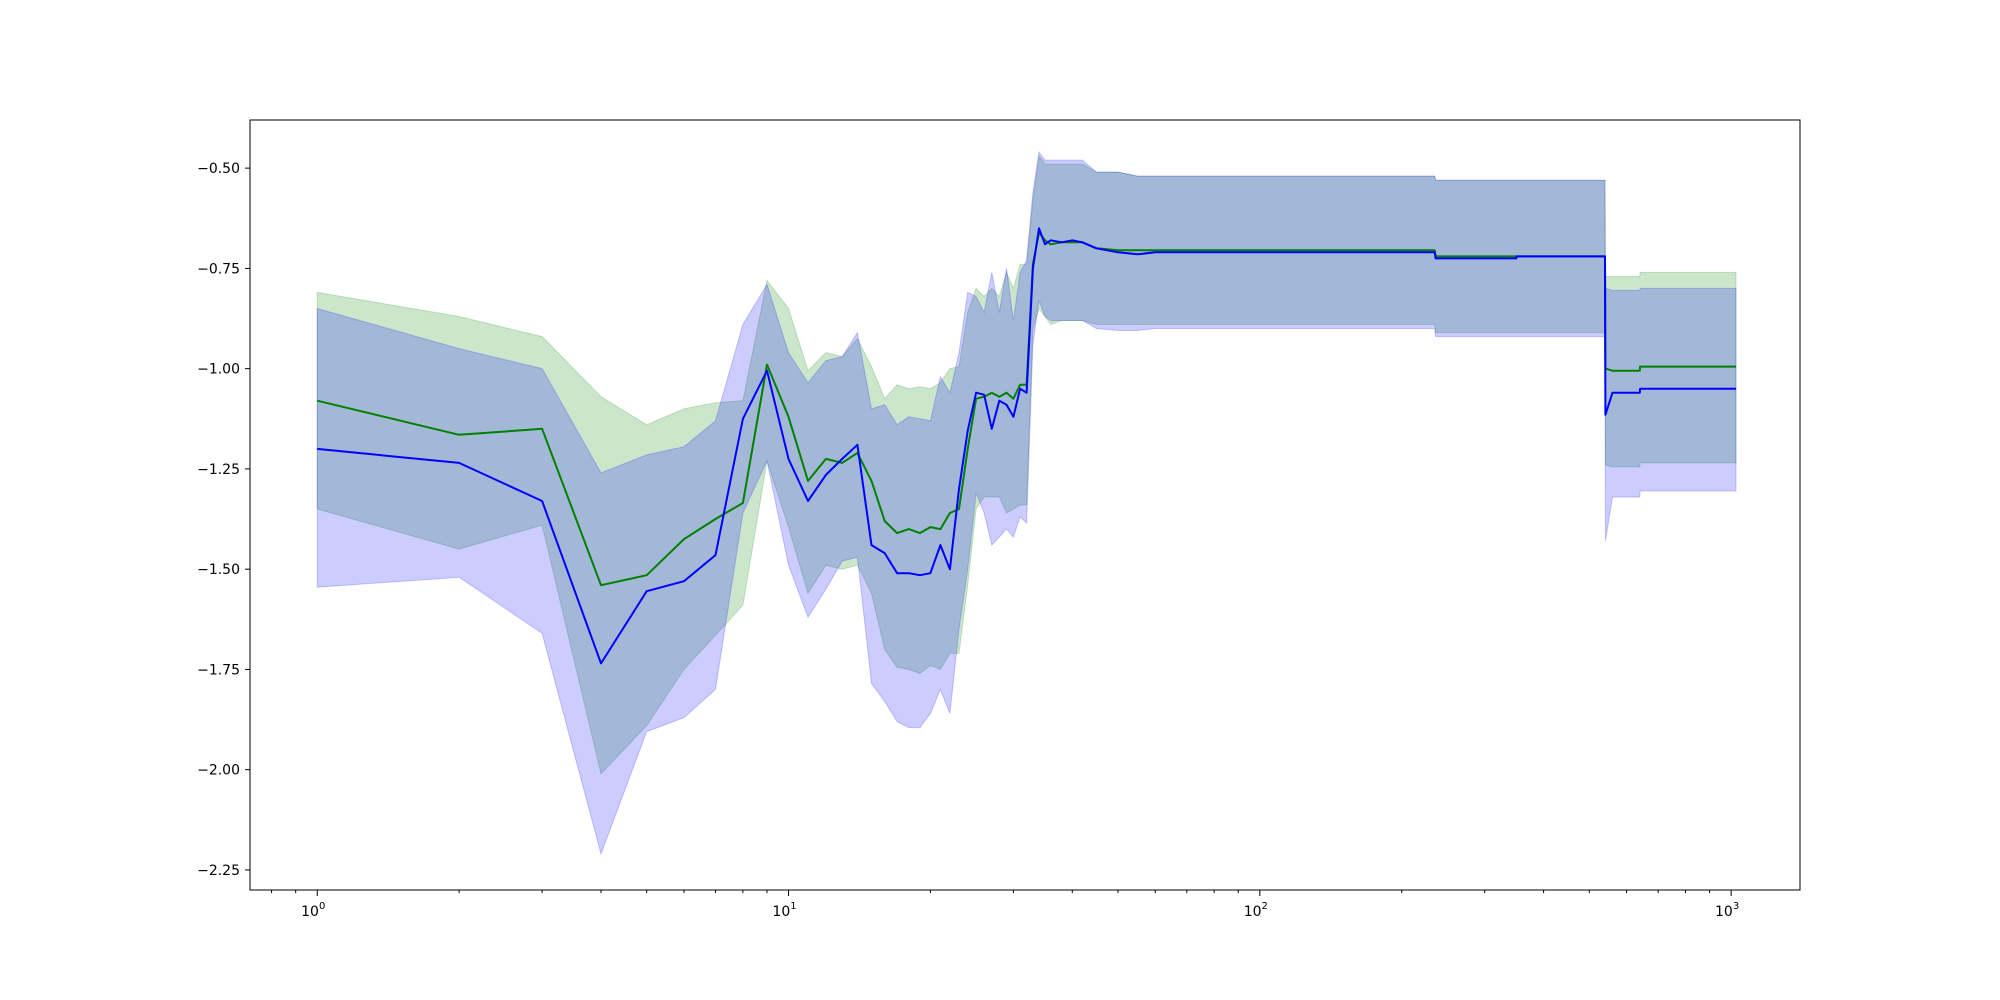 The height and width of the screenshot is (1000, 2000). I want to click on x-tick-label: 10⁰, so click(313, 910).